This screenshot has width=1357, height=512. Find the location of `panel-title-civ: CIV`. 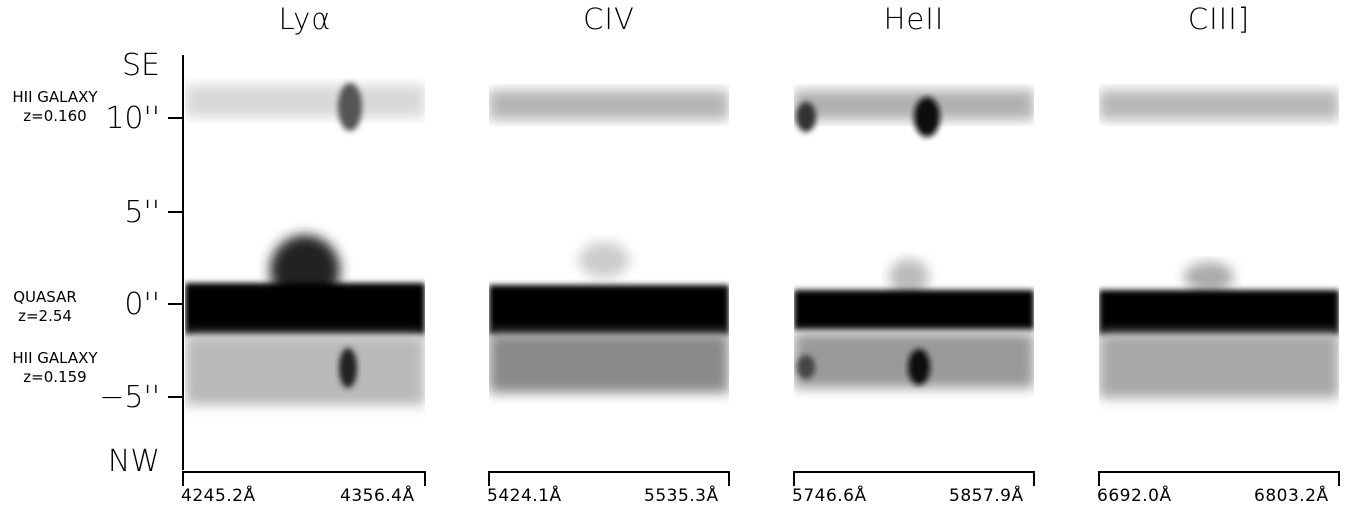

panel-title-civ: CIV is located at coordinates (609, 19).